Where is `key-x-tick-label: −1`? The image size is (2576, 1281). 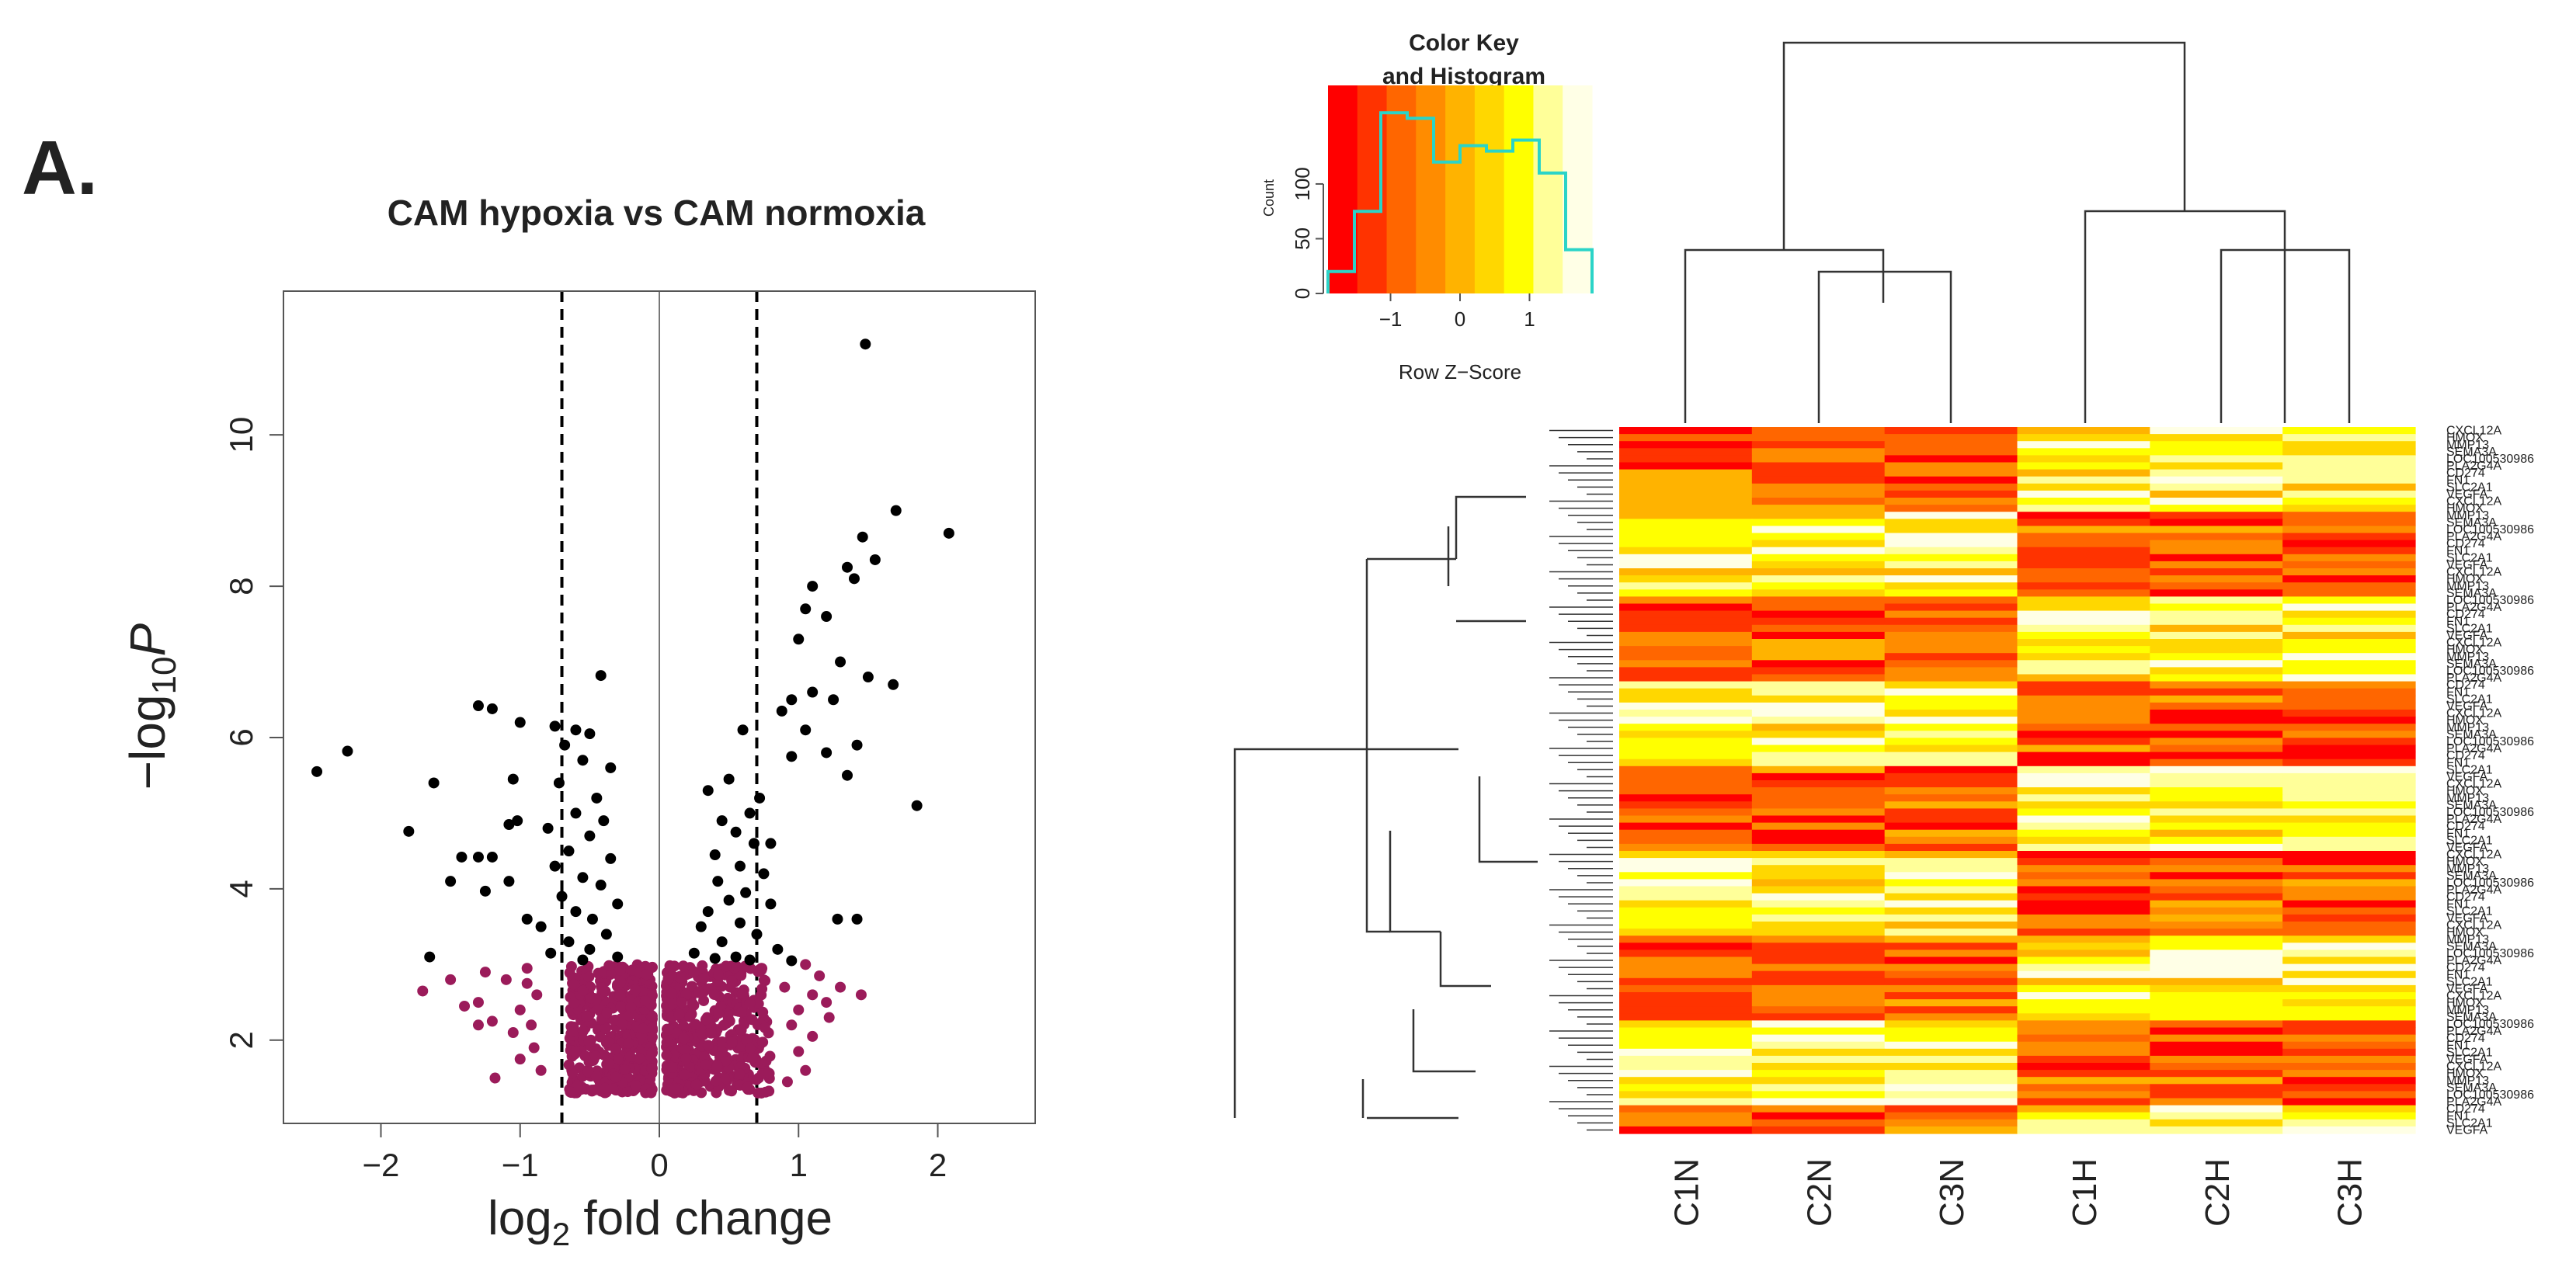 key-x-tick-label: −1 is located at coordinates (1391, 319).